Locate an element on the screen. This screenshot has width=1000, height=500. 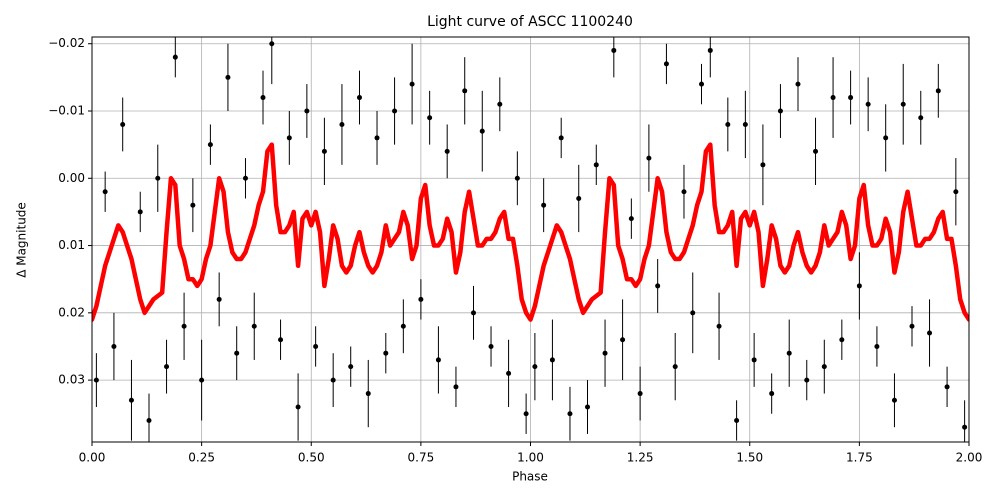
x-tick-label: 2.00 is located at coordinates (969, 458).